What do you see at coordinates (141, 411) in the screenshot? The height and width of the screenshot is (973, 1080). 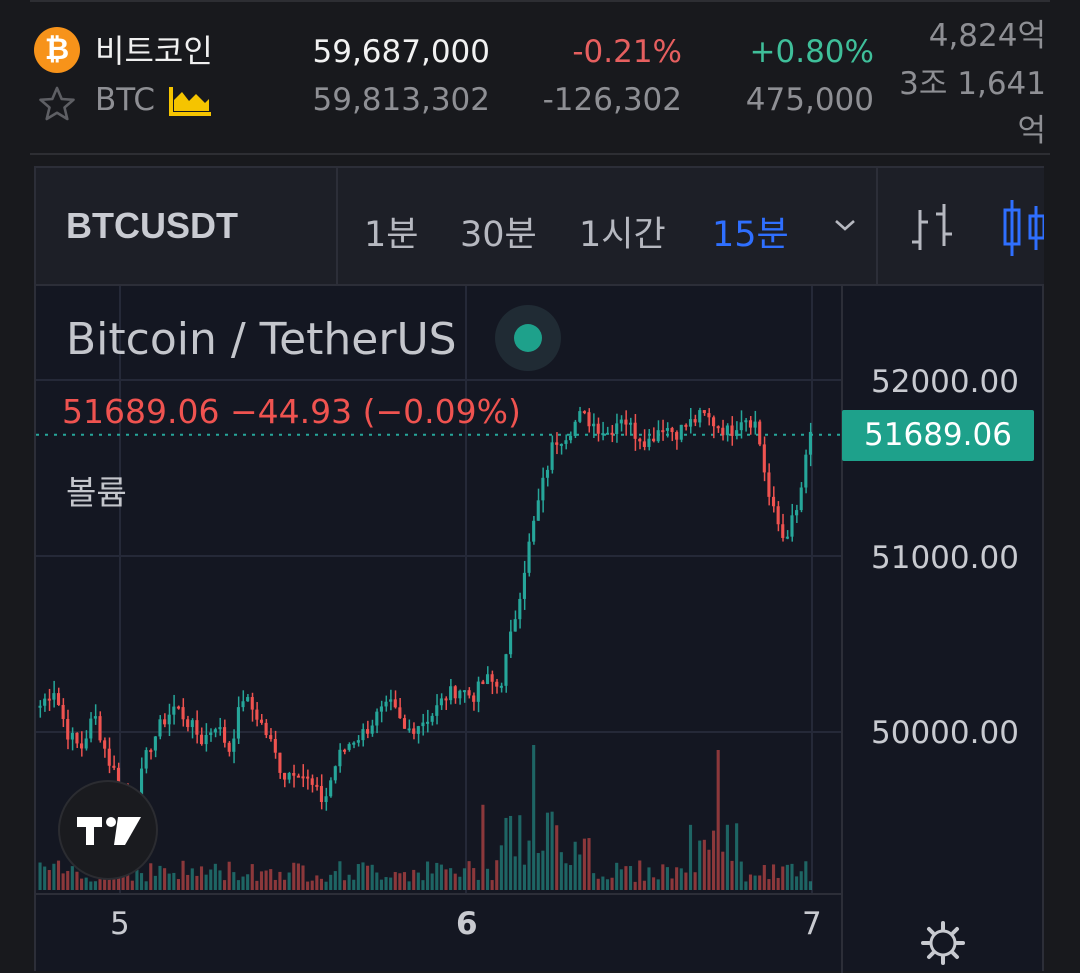 I see `legend-last-price: 51689.06` at bounding box center [141, 411].